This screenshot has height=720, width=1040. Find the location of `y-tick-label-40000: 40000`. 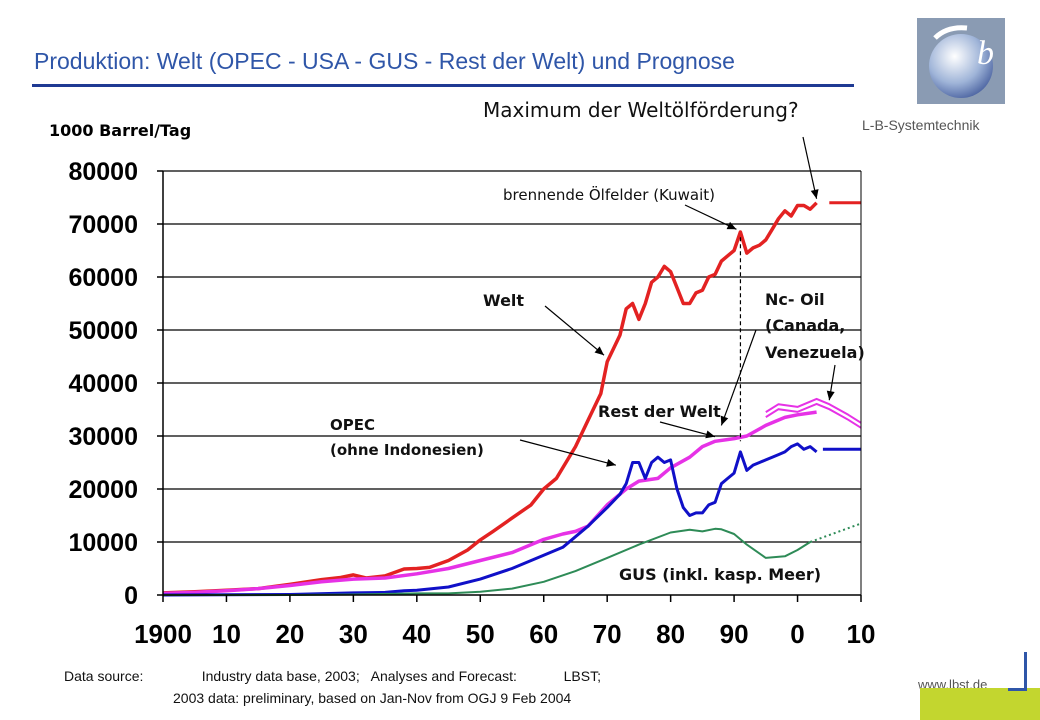

y-tick-label-40000: 40000 is located at coordinates (103, 384).